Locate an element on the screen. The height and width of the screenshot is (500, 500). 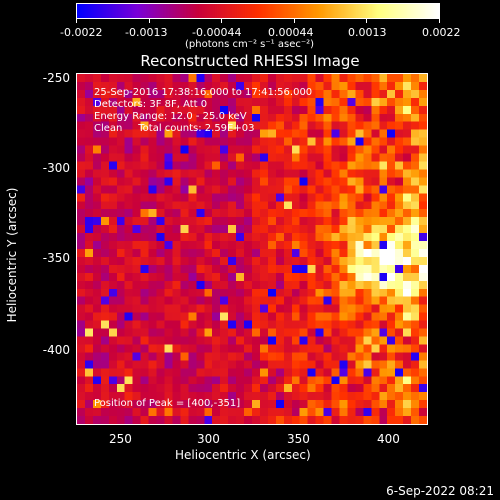
colorbar-tick-label: 0.0013 is located at coordinates (367, 32).